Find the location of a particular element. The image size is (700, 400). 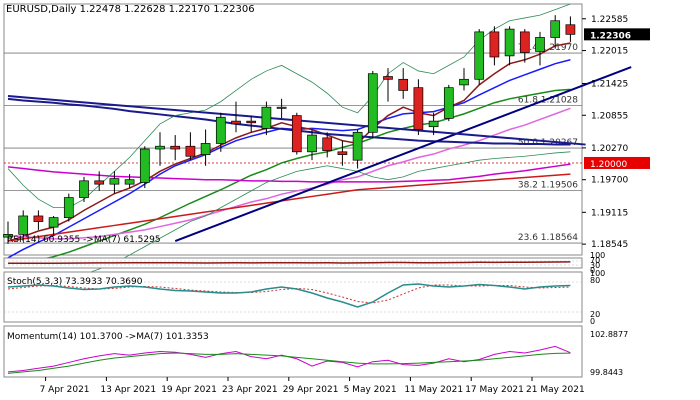

momentum-label: Momentum(14) 101.3700 ->MA(7) 101.3353 is located at coordinates (108, 337).